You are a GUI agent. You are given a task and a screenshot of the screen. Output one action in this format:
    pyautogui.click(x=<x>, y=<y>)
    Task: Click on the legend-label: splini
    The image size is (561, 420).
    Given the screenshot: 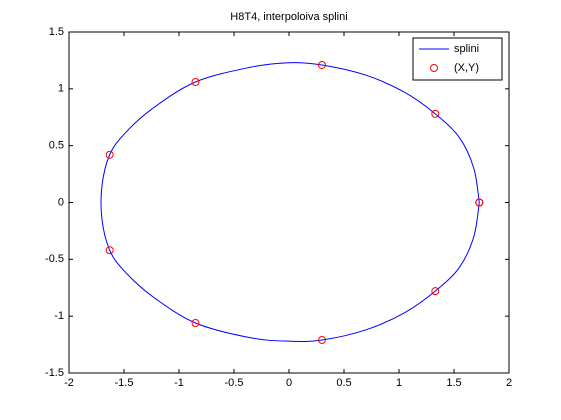 What is the action you would take?
    pyautogui.click(x=466, y=49)
    